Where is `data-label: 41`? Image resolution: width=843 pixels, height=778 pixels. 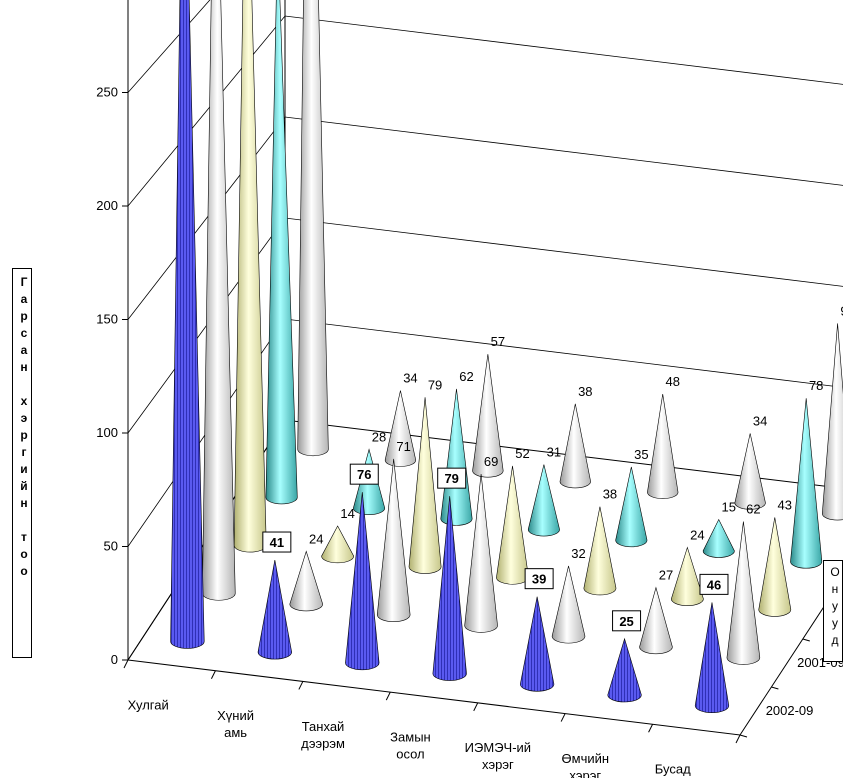 data-label: 41 is located at coordinates (277, 542).